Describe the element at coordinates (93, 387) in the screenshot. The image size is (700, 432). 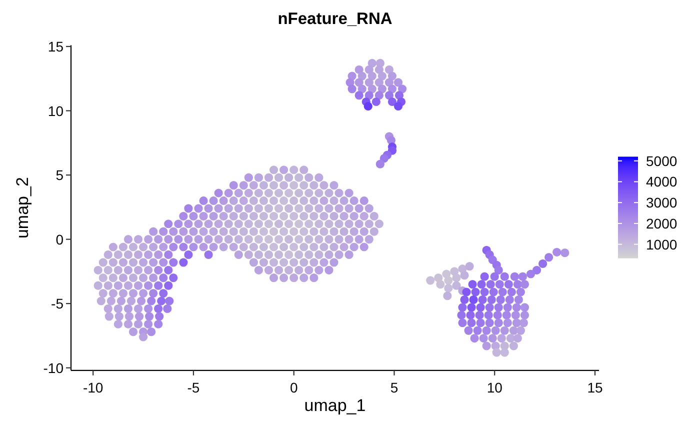
I see `x-tick-label: -10` at that location.